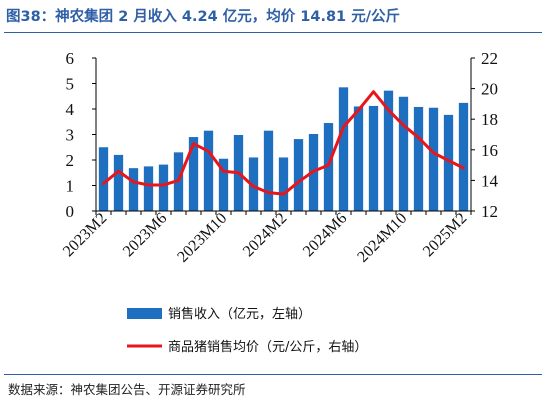 This screenshot has height=405, width=546. I want to click on right-axis-tick-label: 22, so click(489, 58).